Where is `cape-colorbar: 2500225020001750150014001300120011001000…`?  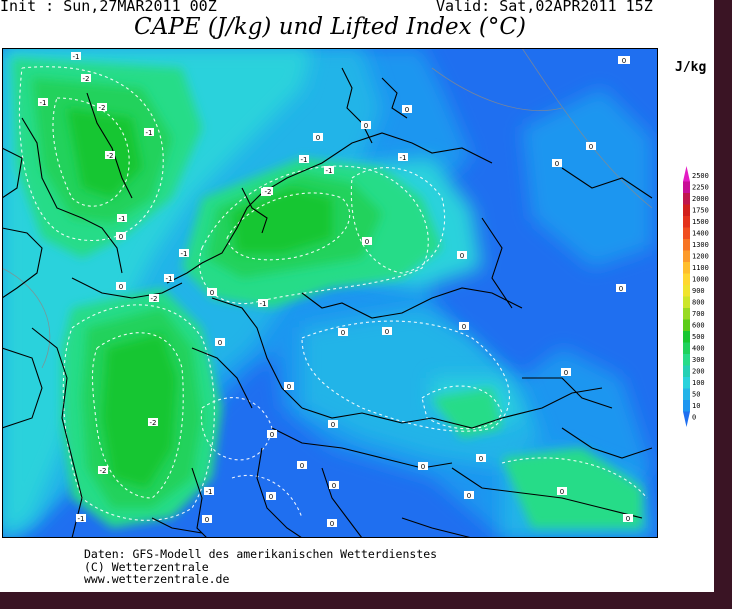 cape-colorbar: 2500225020001750150014001300120011001000… is located at coordinates (696, 296).